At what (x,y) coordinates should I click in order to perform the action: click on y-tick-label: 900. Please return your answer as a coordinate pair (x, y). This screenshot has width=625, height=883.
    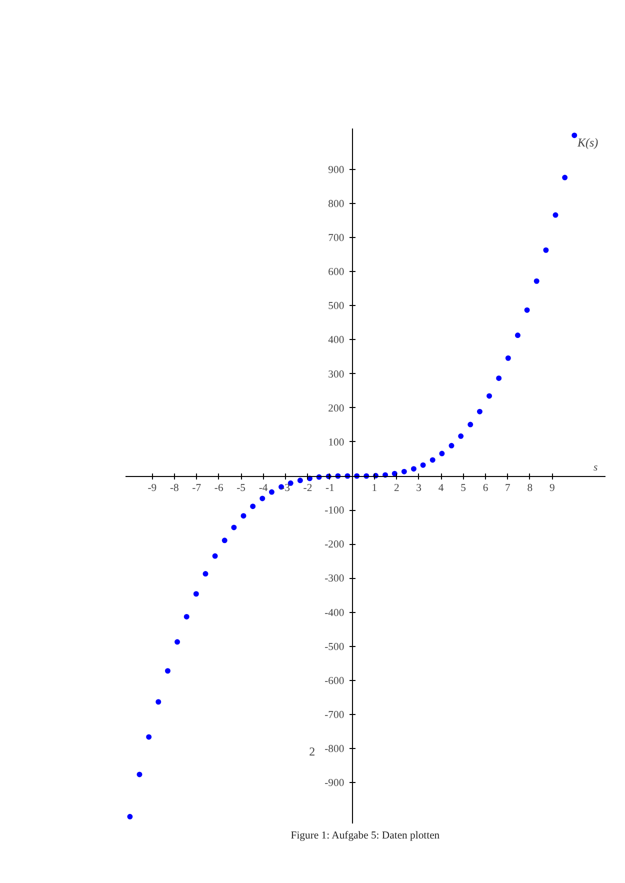
    Looking at the image, I should click on (336, 170).